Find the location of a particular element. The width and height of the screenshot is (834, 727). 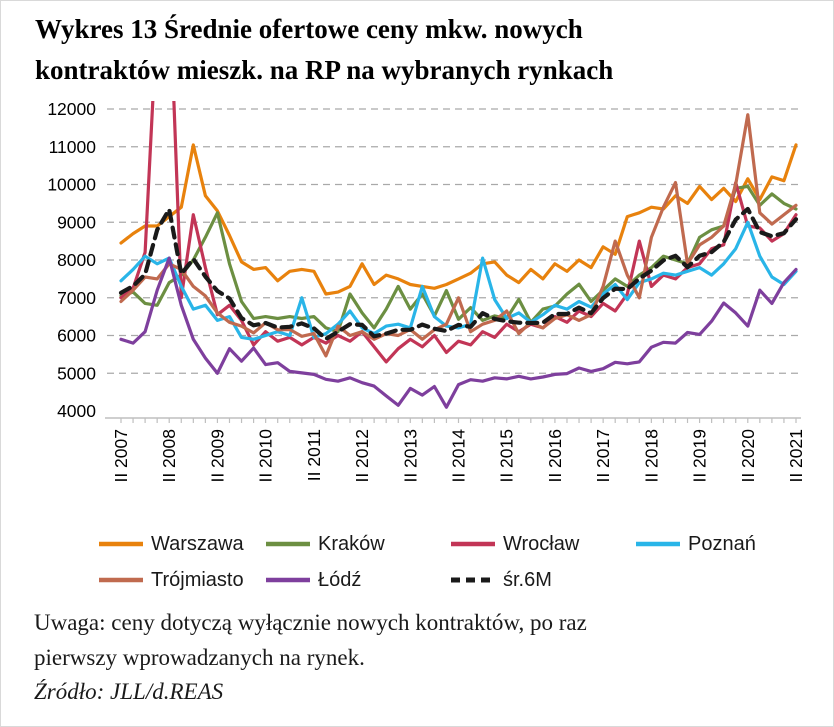

source-text: Źródło: JLL/d.REAS is located at coordinates (129, 691).